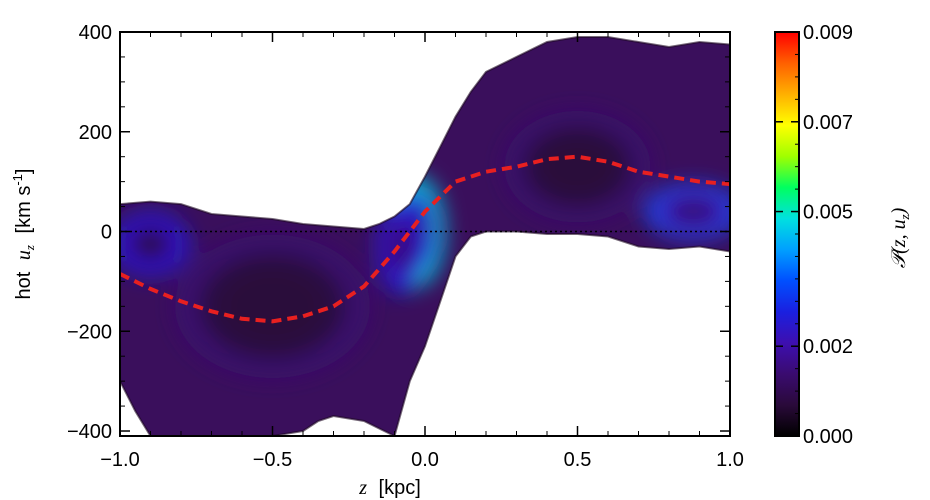 This screenshot has width=930, height=500. What do you see at coordinates (828, 123) in the screenshot?
I see `colorbar-tick-label: 0.007` at bounding box center [828, 123].